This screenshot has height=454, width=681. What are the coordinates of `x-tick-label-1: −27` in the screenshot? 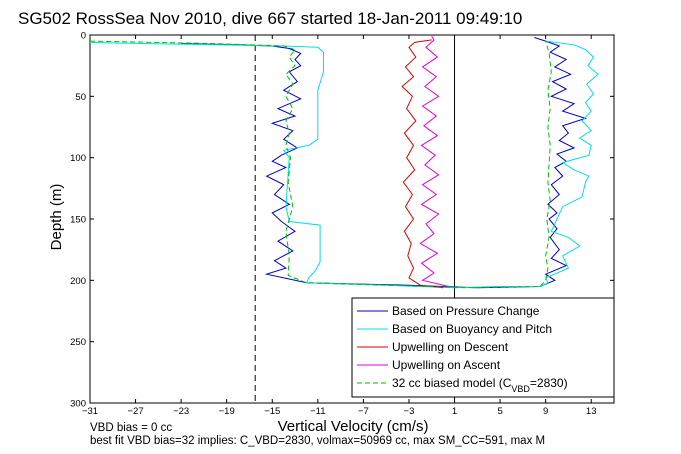 It's located at (136, 411).